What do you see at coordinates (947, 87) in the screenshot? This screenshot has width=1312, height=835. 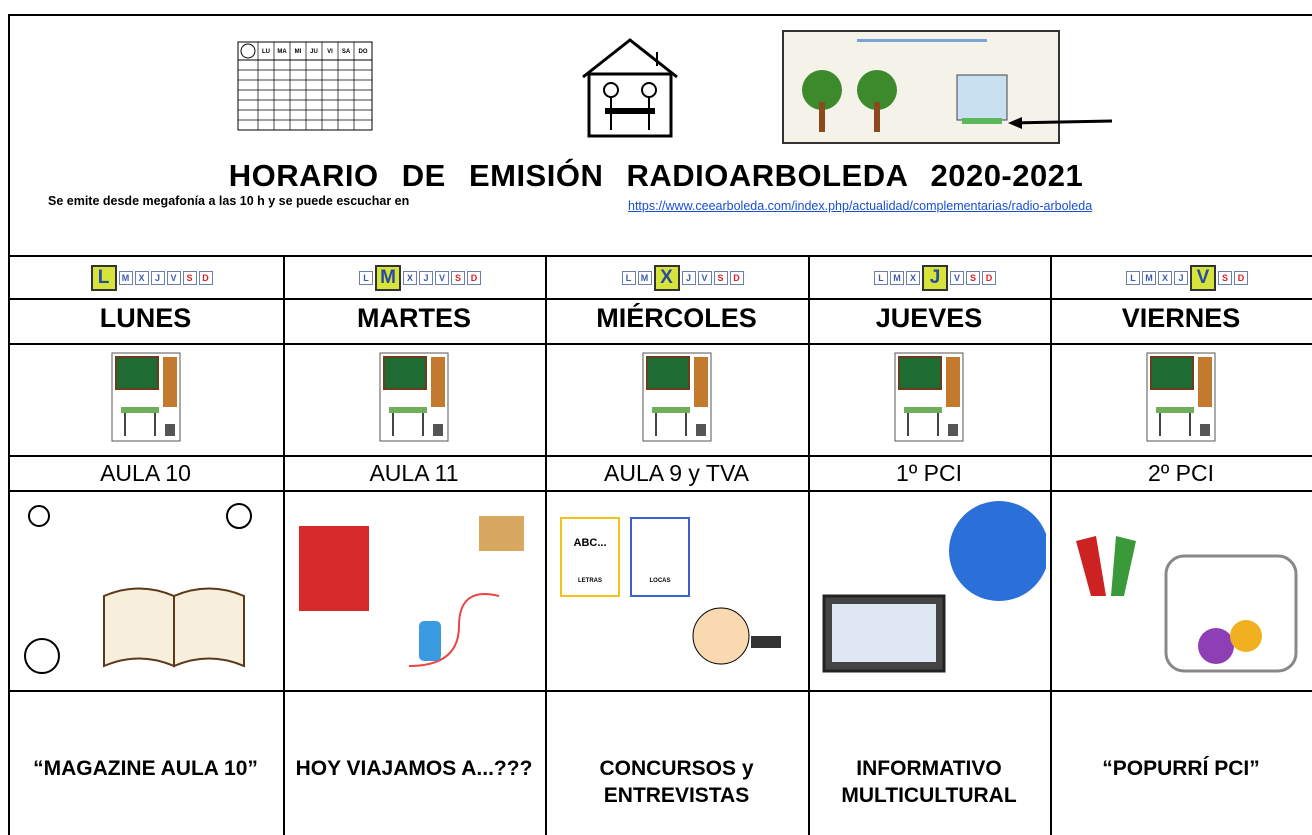 I see `website-screenshot` at bounding box center [947, 87].